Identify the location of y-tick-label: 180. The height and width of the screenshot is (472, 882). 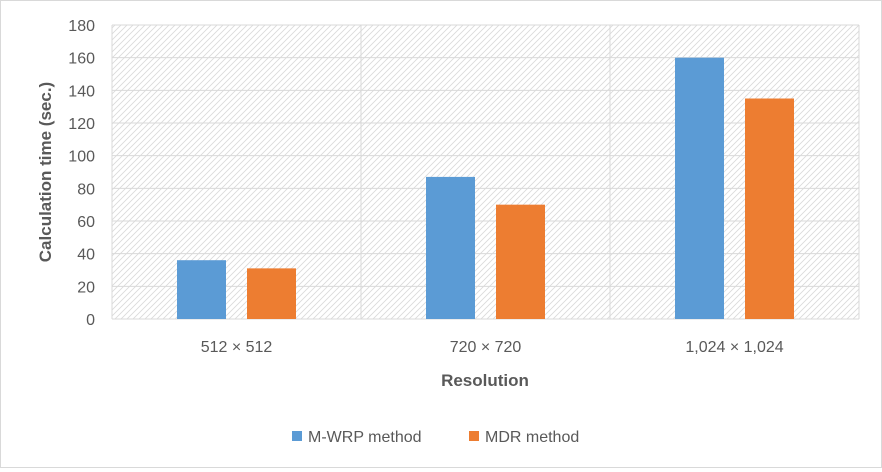
(81, 26).